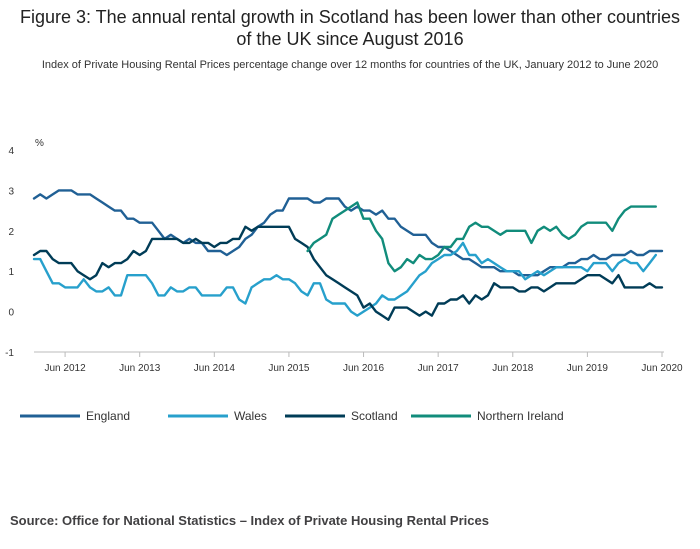  What do you see at coordinates (520, 416) in the screenshot?
I see `legend-label: Northern Ireland` at bounding box center [520, 416].